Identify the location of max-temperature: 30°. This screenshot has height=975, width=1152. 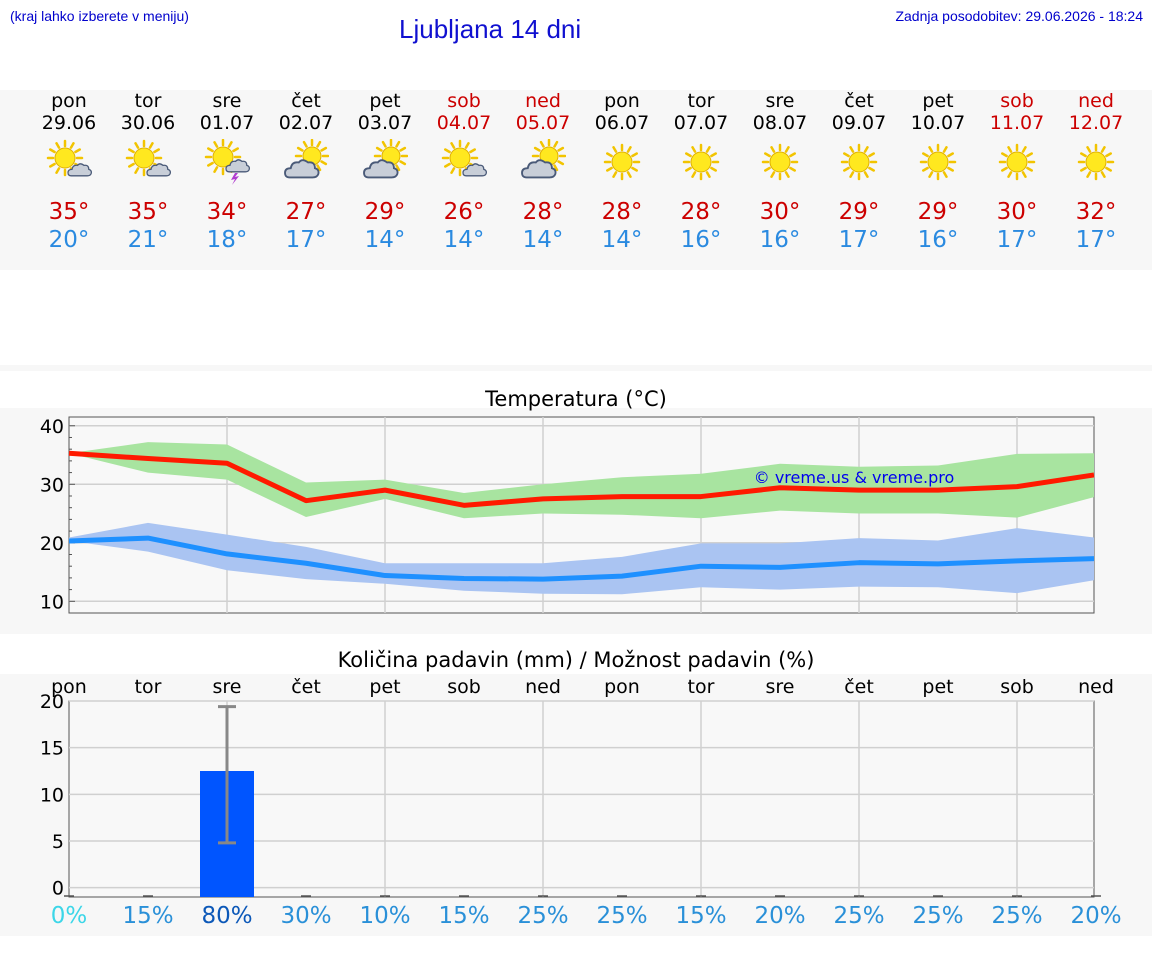
(780, 212).